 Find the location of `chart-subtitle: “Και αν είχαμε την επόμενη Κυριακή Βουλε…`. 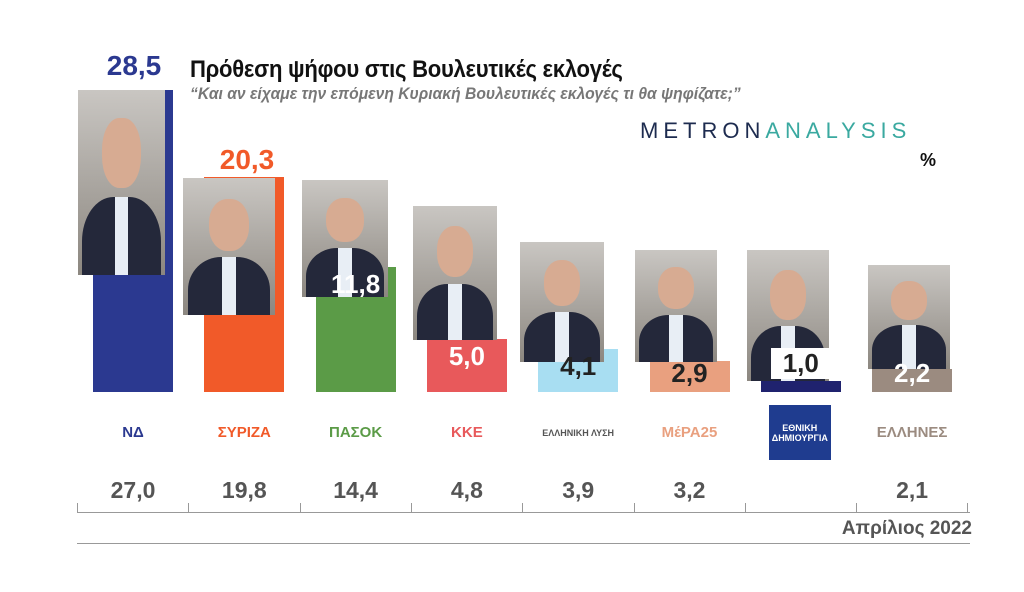

chart-subtitle: “Και αν είχαμε την επόμενη Κυριακή Βουλε… is located at coordinates (465, 93).